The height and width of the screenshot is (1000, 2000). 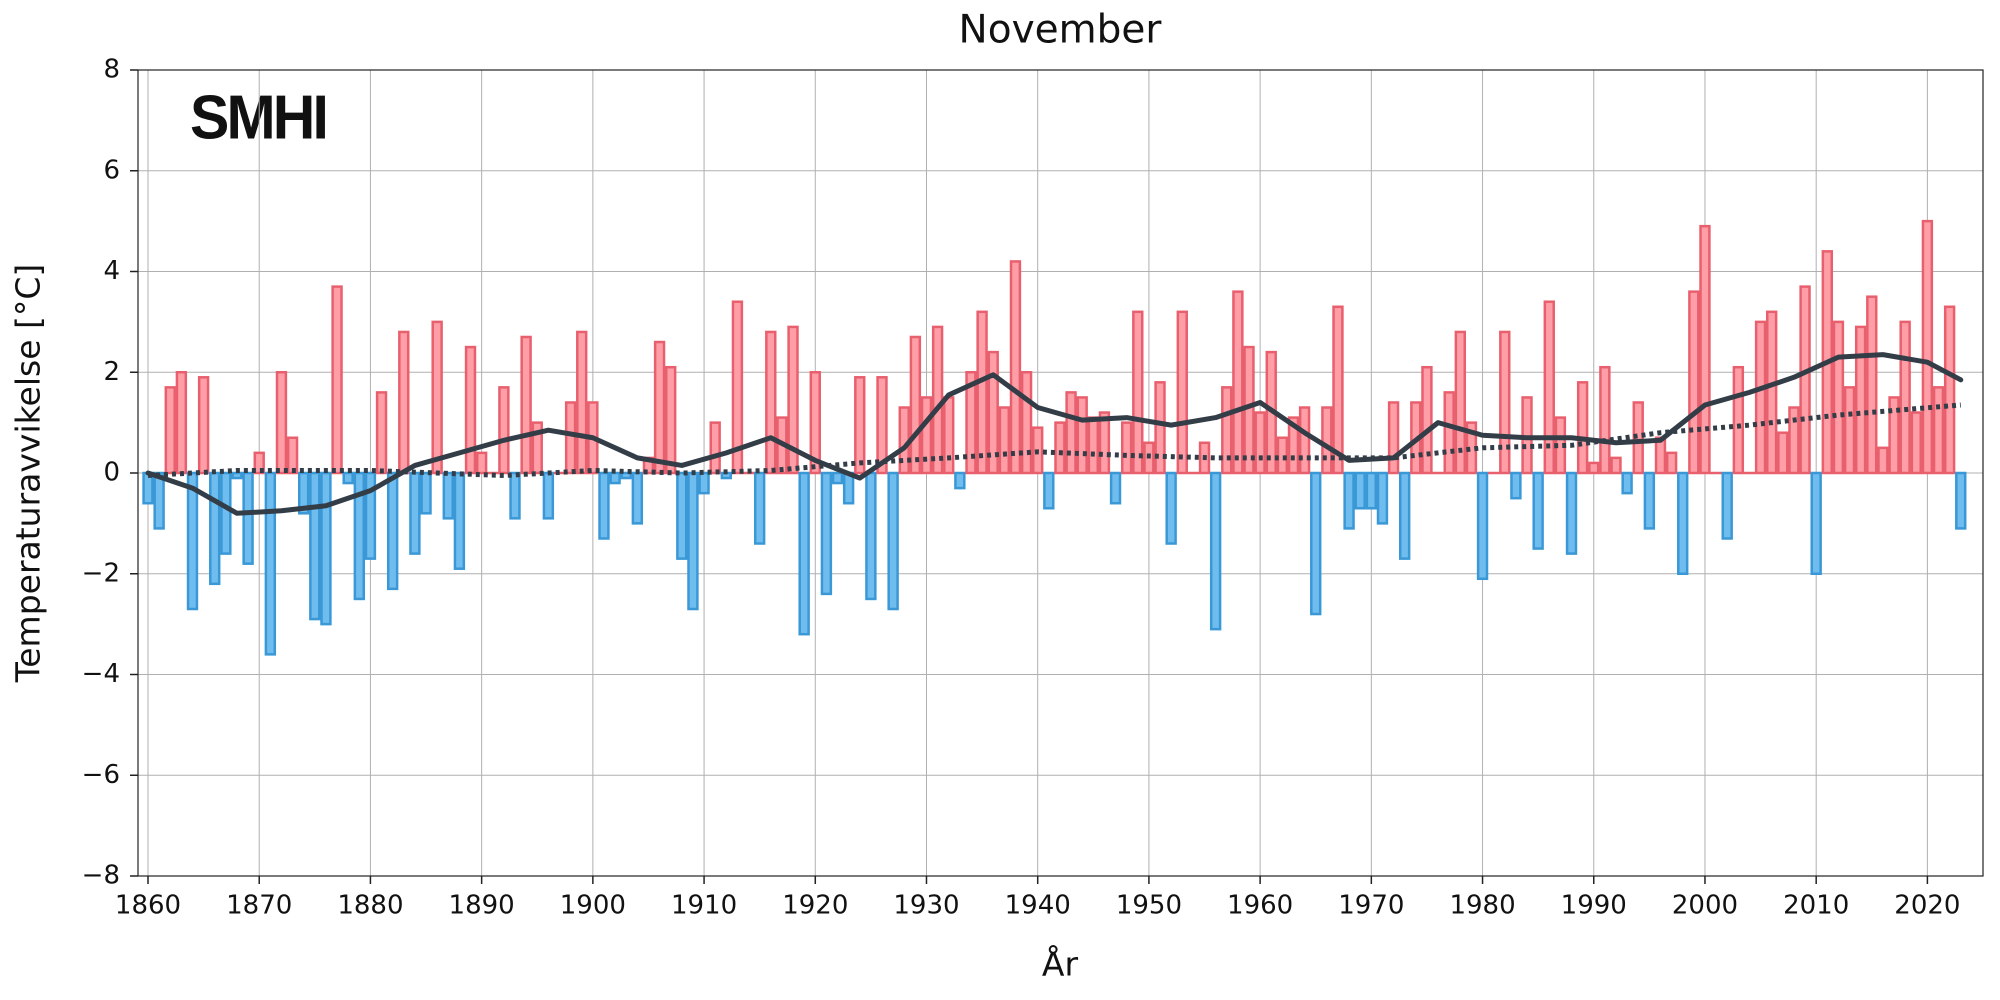 I want to click on y-tick-label: −2, so click(x=101, y=573).